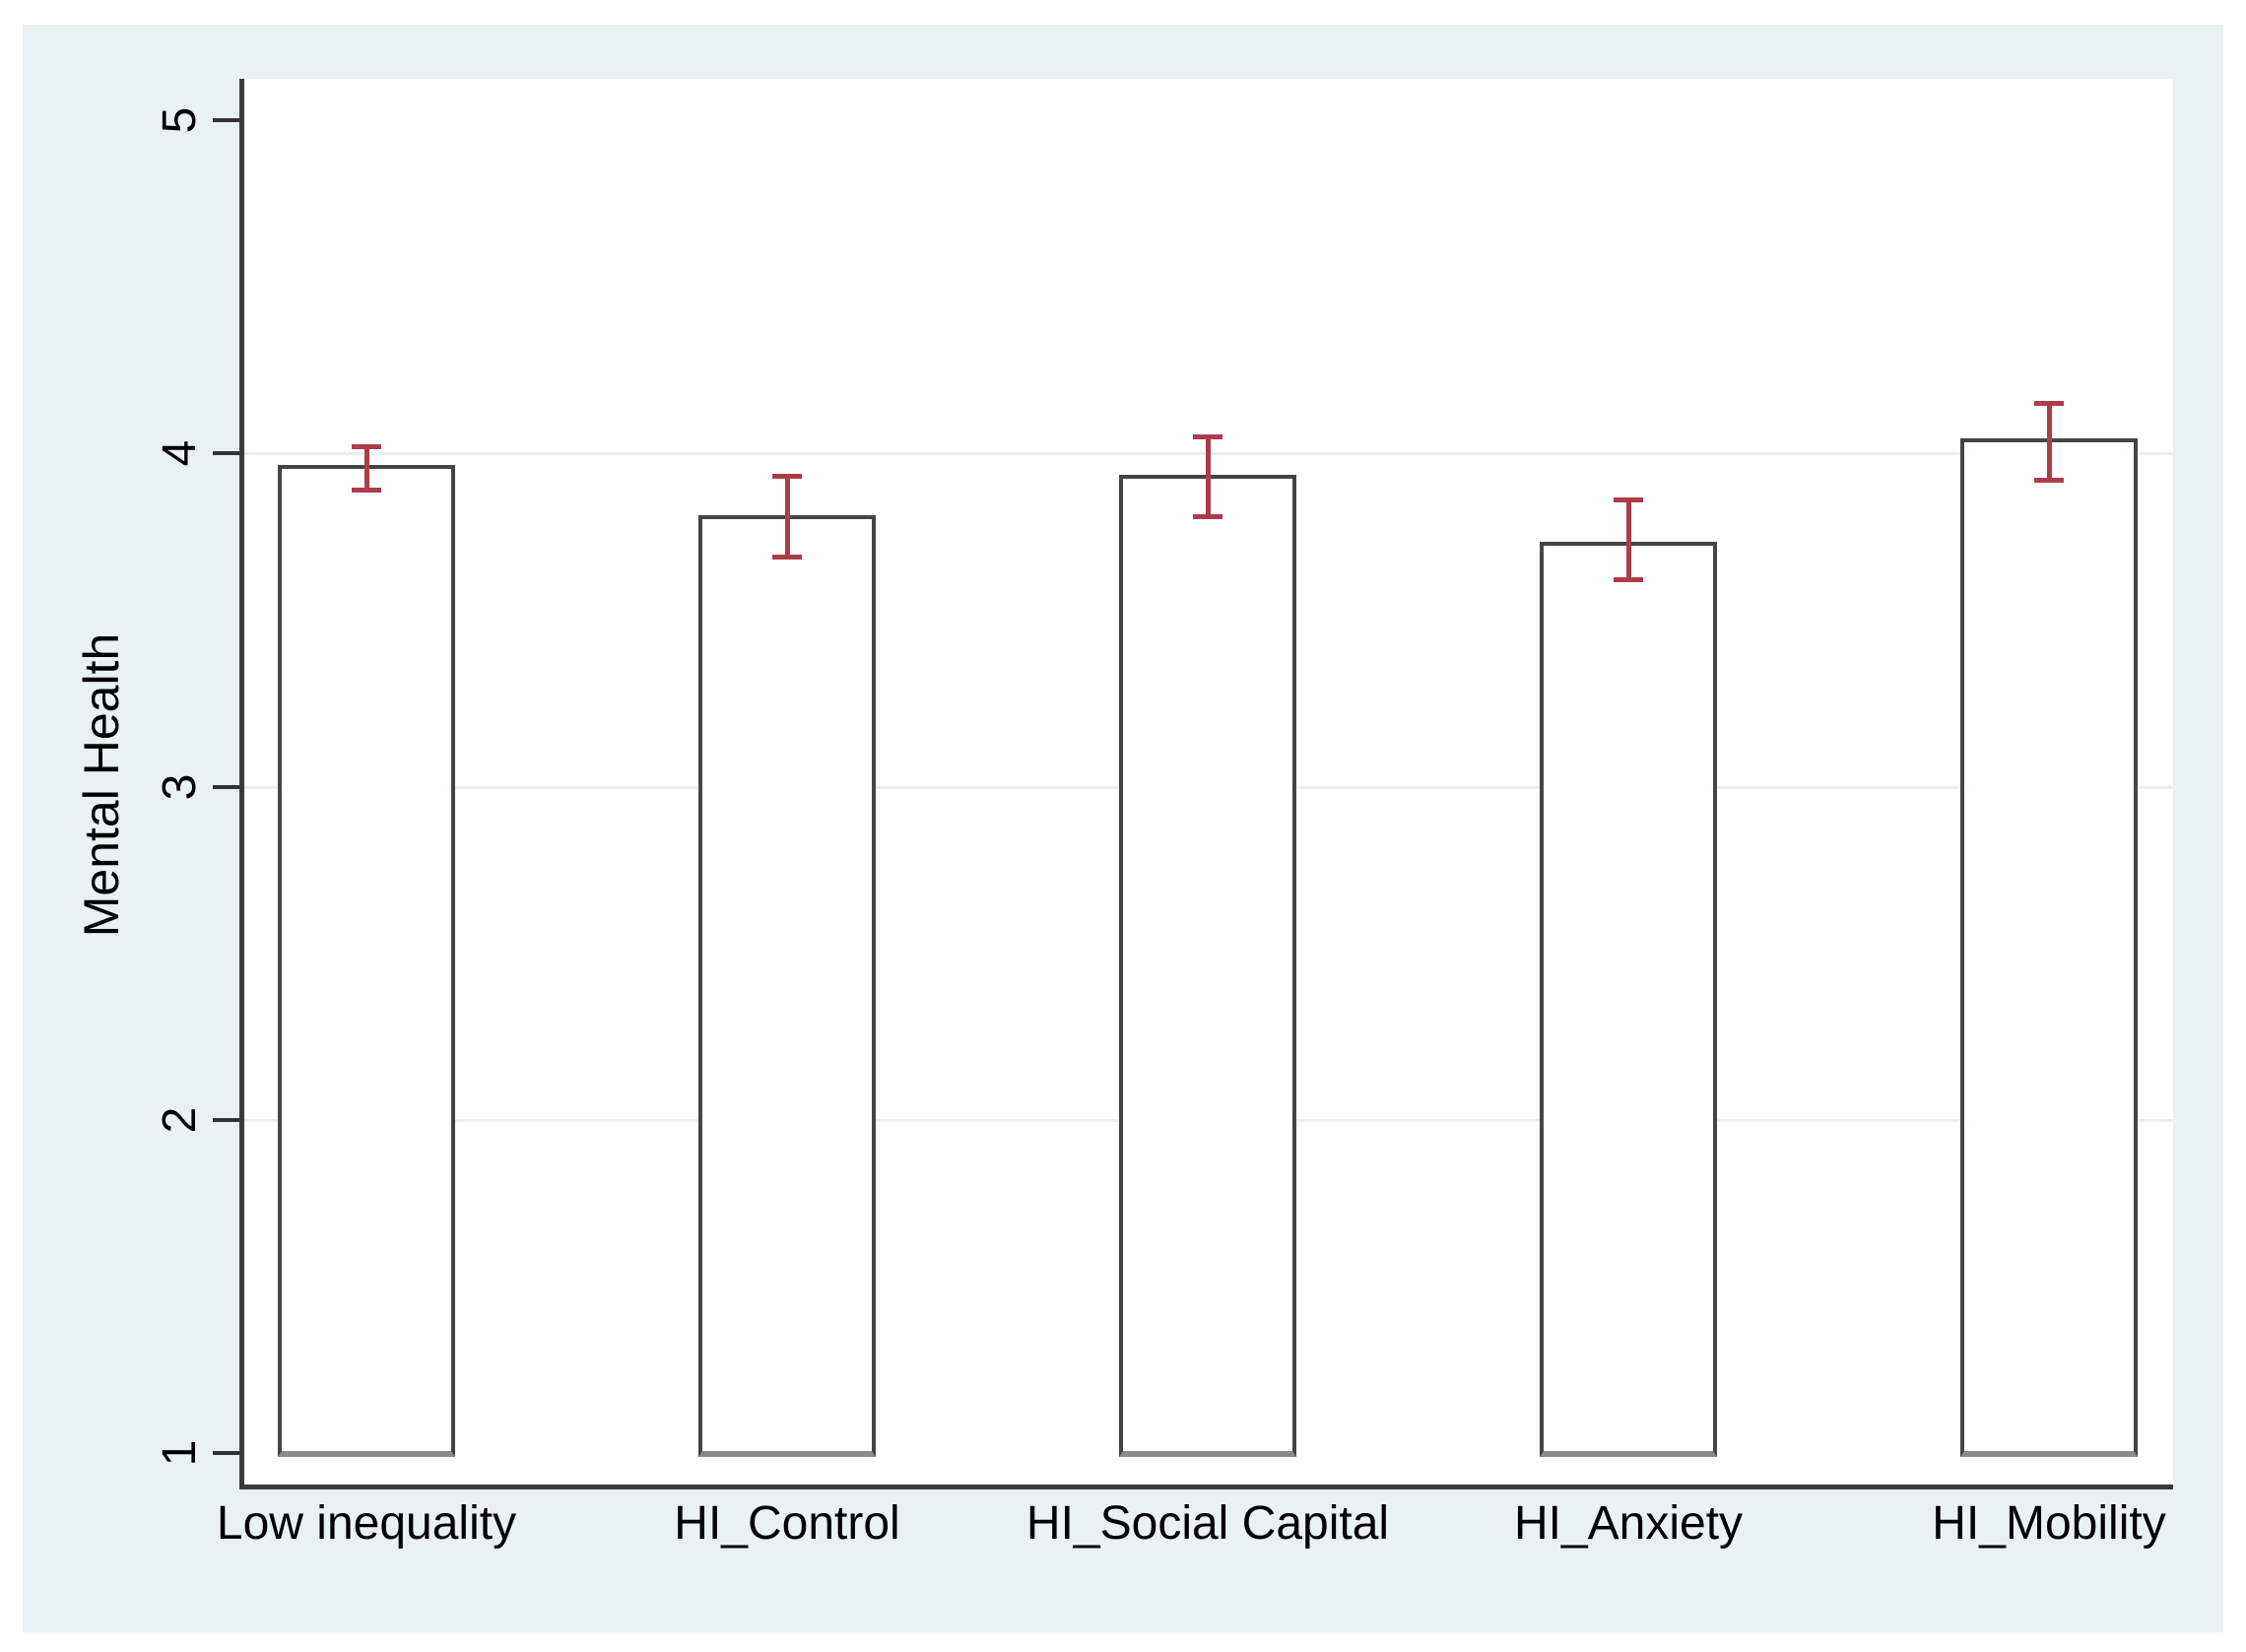 The image size is (2246, 1652). Describe the element at coordinates (787, 477) in the screenshot. I see `error-bar-cap-high-hi-control` at that location.